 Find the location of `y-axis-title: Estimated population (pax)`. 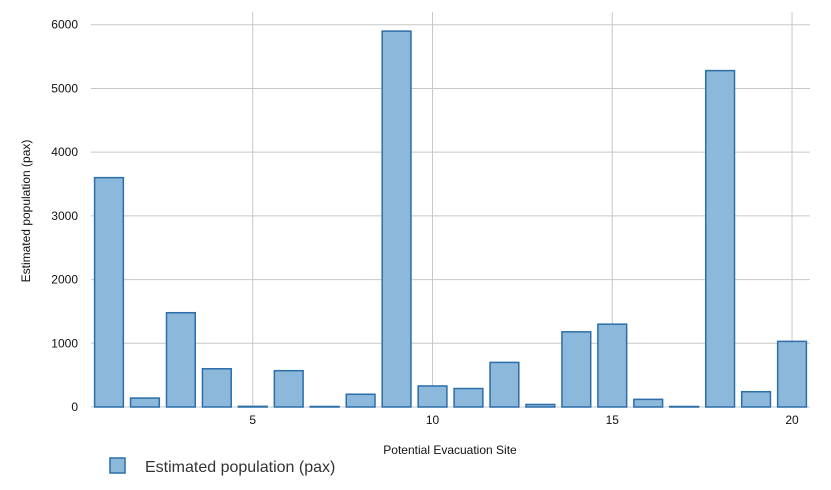

y-axis-title: Estimated population (pax) is located at coordinates (26, 211).